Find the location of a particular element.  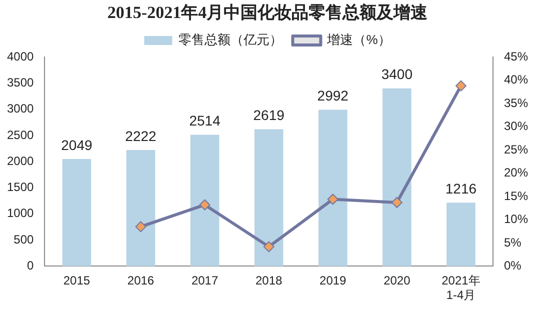

data-label: 2049 is located at coordinates (76, 144).